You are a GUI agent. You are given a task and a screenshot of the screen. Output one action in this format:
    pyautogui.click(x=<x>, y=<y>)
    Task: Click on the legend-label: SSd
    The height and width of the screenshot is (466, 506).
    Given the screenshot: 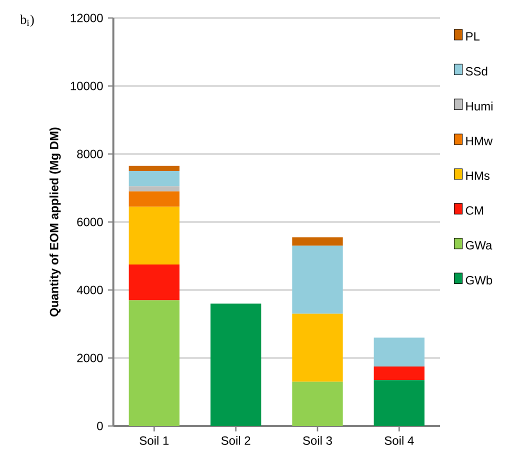 What is the action you would take?
    pyautogui.click(x=477, y=71)
    